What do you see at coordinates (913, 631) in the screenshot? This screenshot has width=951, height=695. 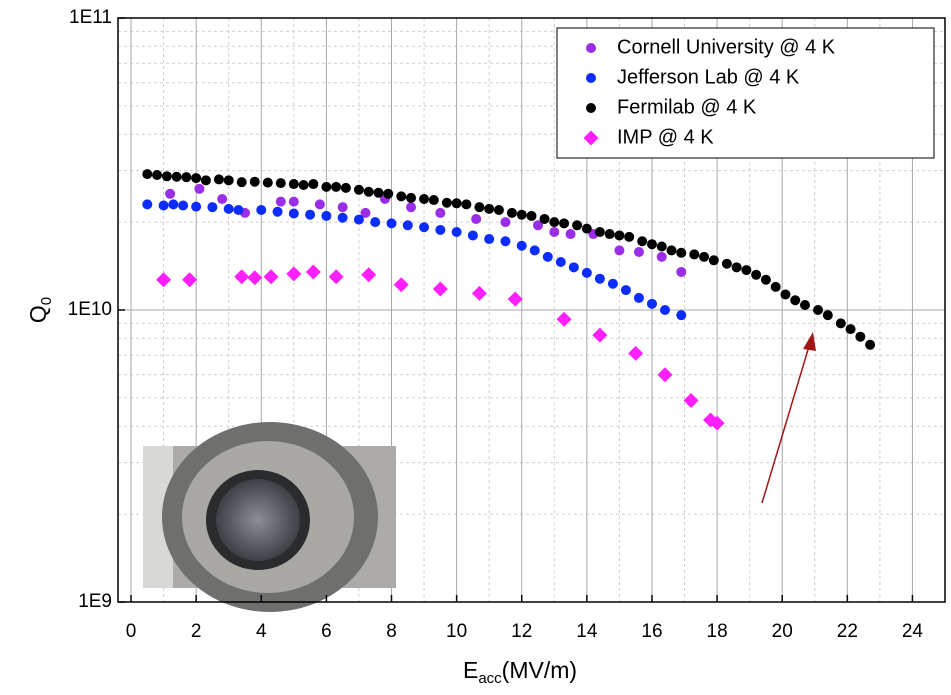 I see `x-tick-label: 24` at bounding box center [913, 631].